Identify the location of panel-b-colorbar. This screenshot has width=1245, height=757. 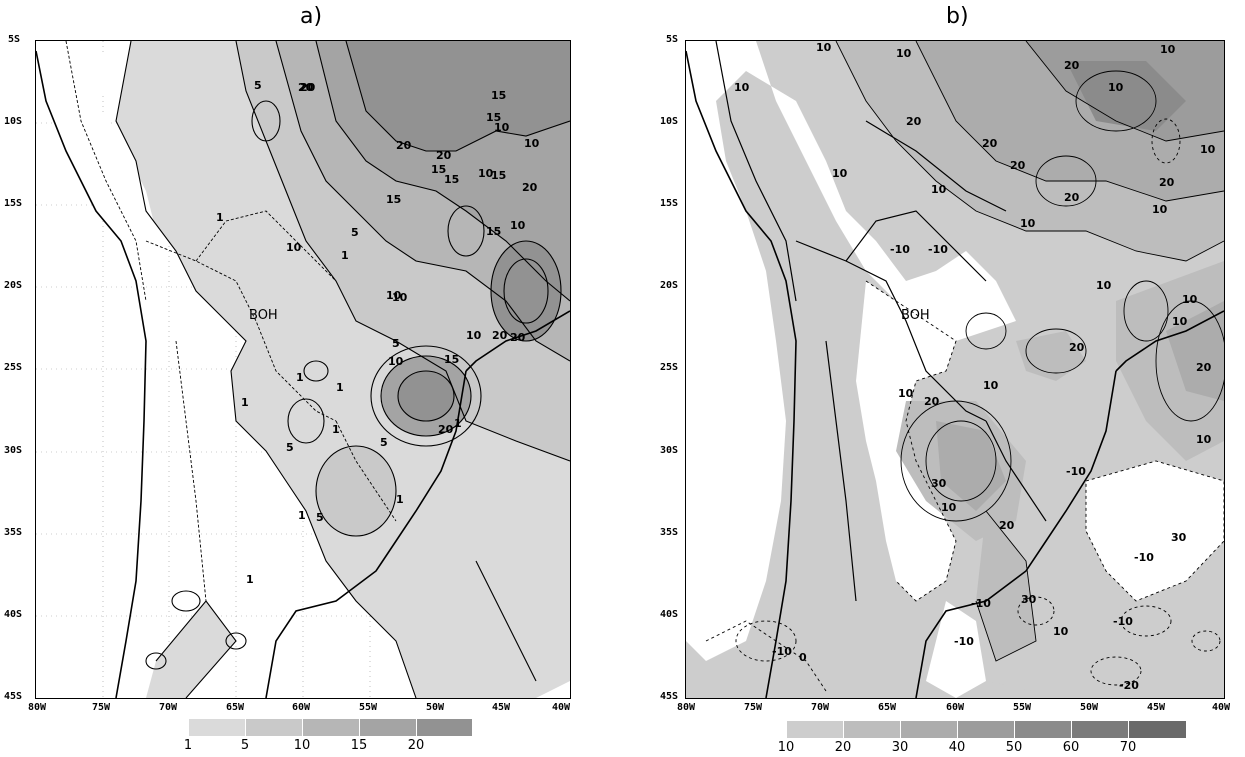
(986, 729).